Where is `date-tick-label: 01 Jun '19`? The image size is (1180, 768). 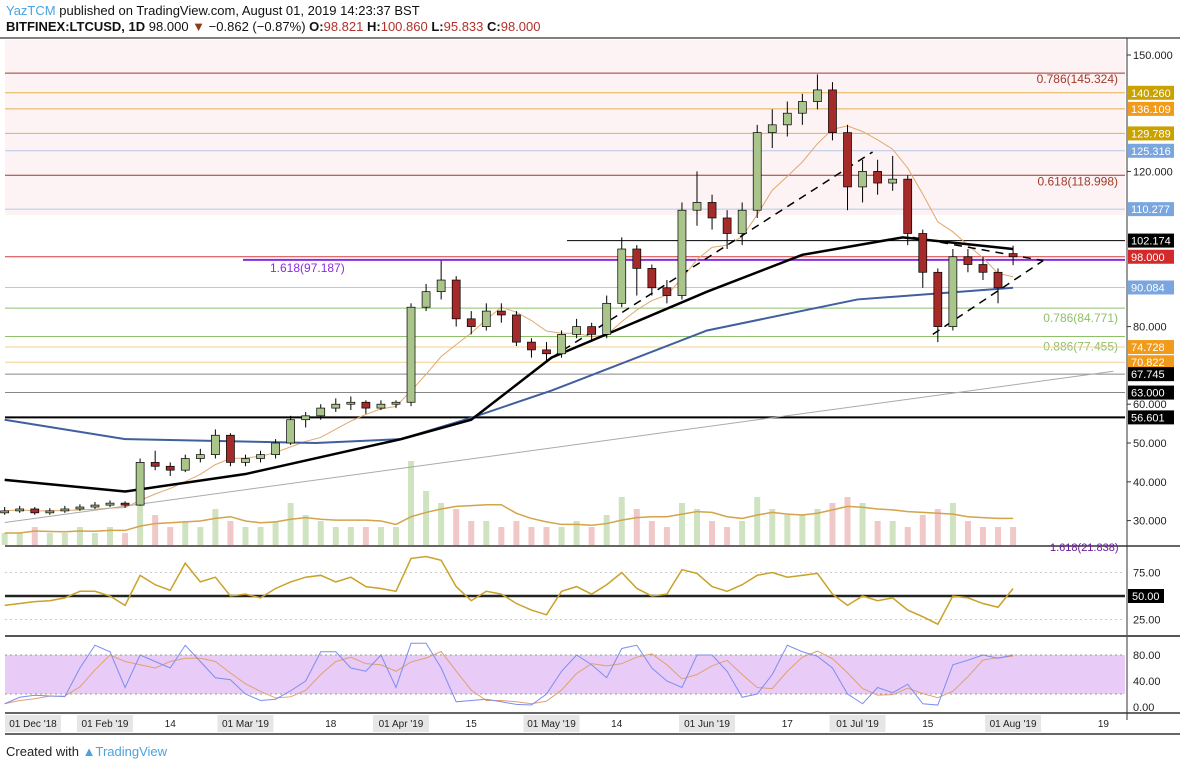 date-tick-label: 01 Jun '19 is located at coordinates (707, 724).